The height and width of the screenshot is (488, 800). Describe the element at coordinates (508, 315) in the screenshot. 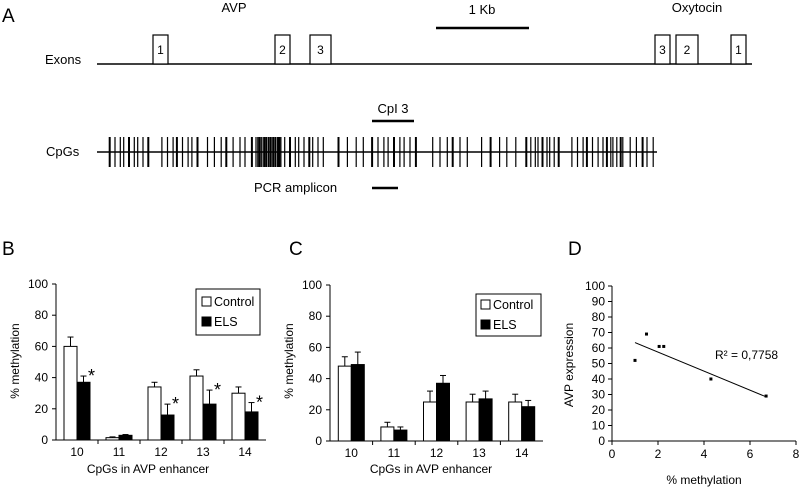

I see `chart-c-legend: Control ELS` at that location.